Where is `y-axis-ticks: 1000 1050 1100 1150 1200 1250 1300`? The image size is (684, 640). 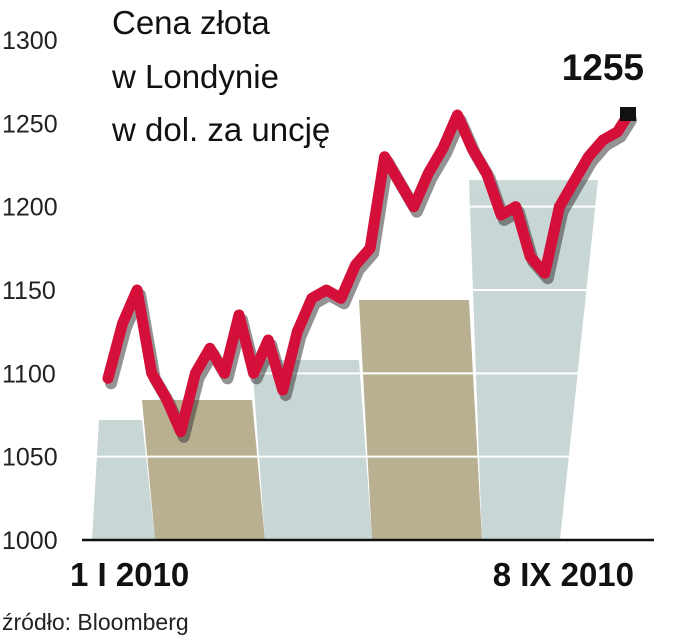
y-axis-ticks: 1000 1050 1100 1150 1200 1250 1300 is located at coordinates (30, 291).